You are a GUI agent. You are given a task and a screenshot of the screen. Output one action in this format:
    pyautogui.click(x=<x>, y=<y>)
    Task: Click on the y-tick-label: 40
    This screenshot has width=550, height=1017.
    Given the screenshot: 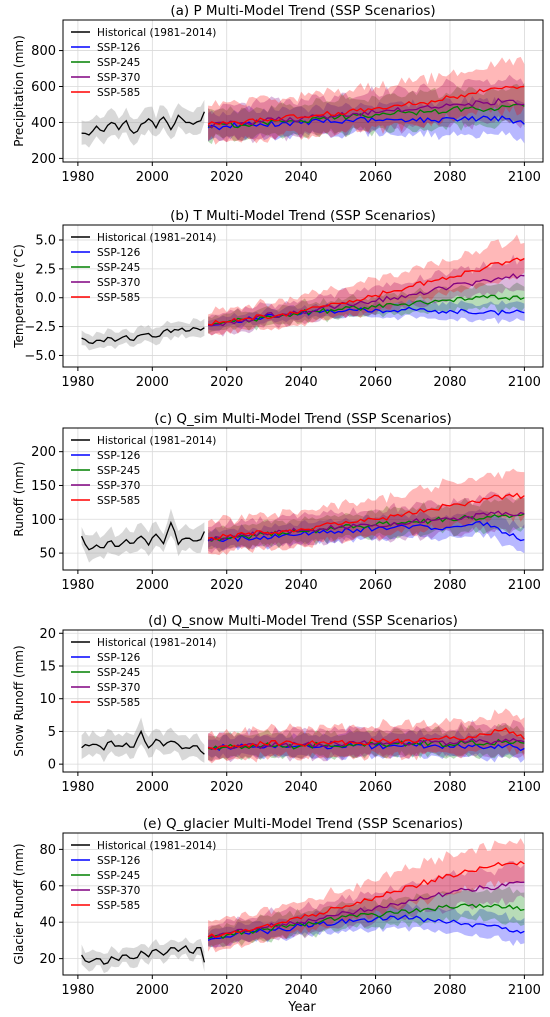 What is the action you would take?
    pyautogui.click(x=47, y=923)
    